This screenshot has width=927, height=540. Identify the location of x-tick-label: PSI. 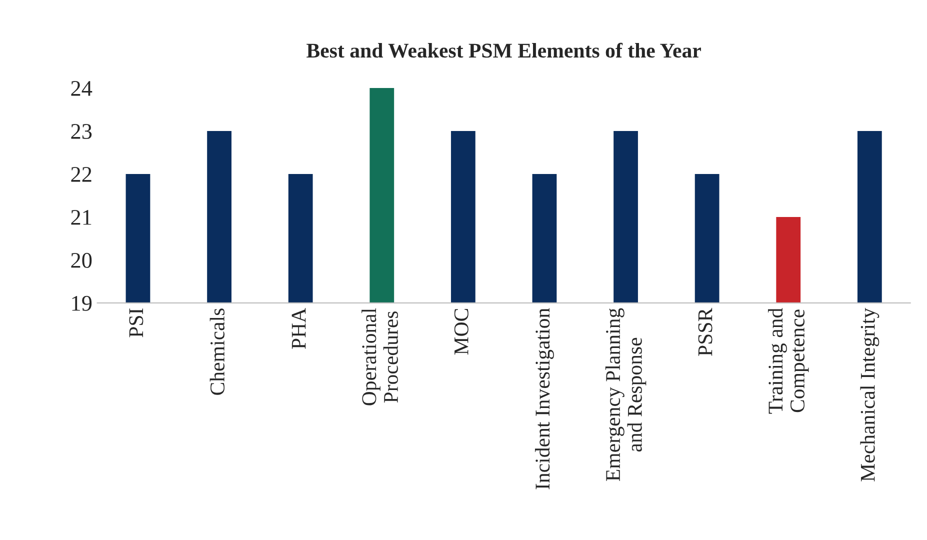
(136, 323).